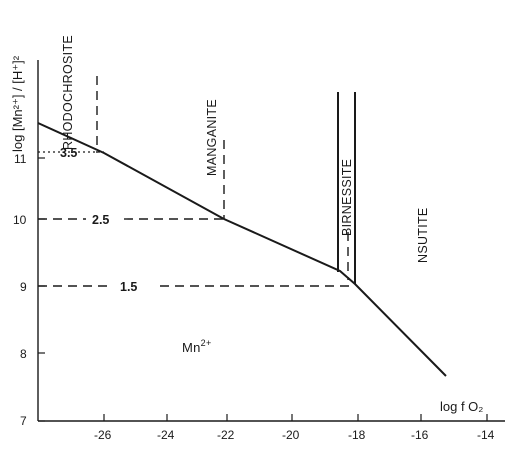  I want to click on contour-label-2-5: 2.5, so click(100, 220).